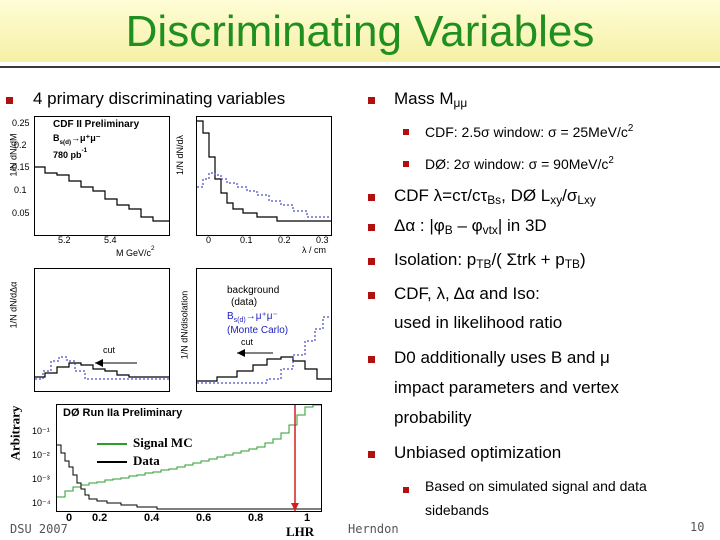  What do you see at coordinates (70, 153) in the screenshot?
I see `lumi-label: 780 pb-1` at bounding box center [70, 153].